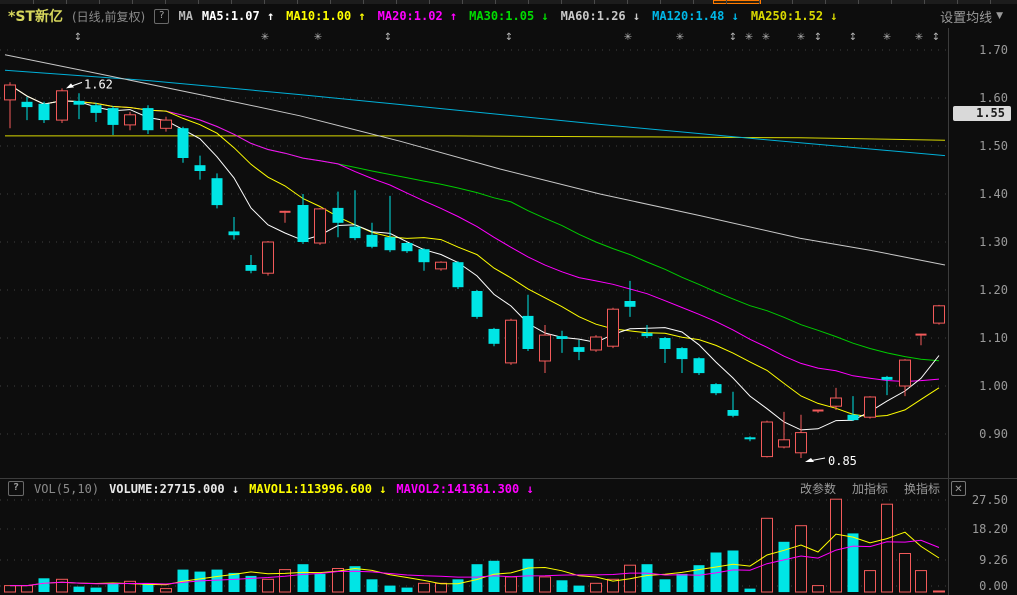  What do you see at coordinates (993, 338) in the screenshot?
I see `price-axis-label: 1.10` at bounding box center [993, 338].